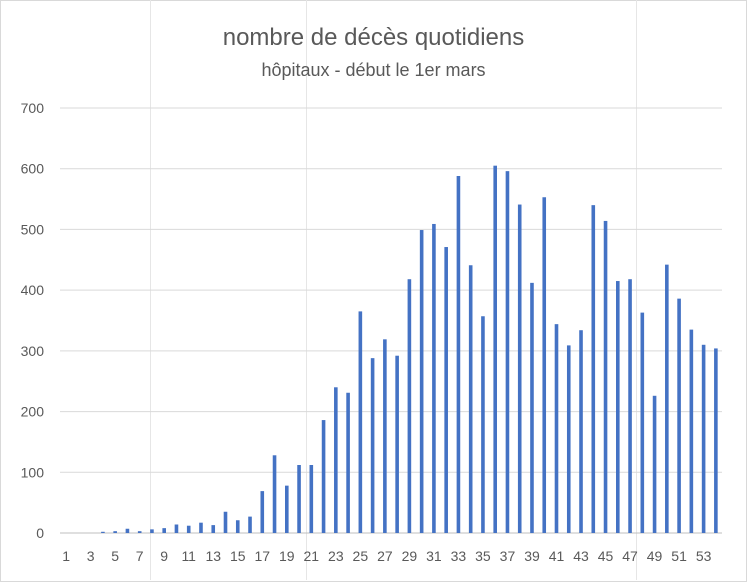  Describe the element at coordinates (434, 556) in the screenshot. I see `x-tick-label: 31` at that location.